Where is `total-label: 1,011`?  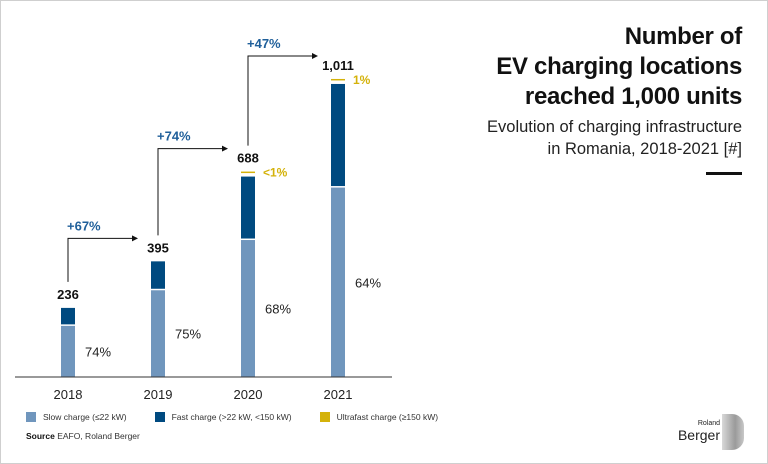 total-label: 1,011 is located at coordinates (338, 65).